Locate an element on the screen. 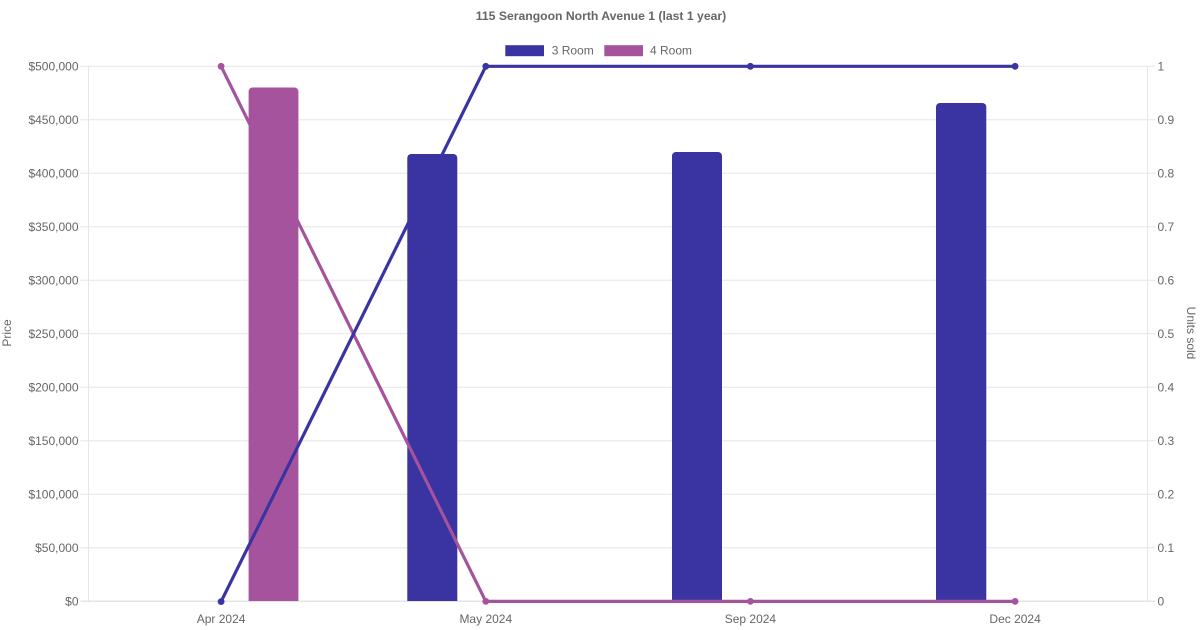 Image resolution: width=1200 pixels, height=630 pixels. svg-text: 4 Room is located at coordinates (671, 50).